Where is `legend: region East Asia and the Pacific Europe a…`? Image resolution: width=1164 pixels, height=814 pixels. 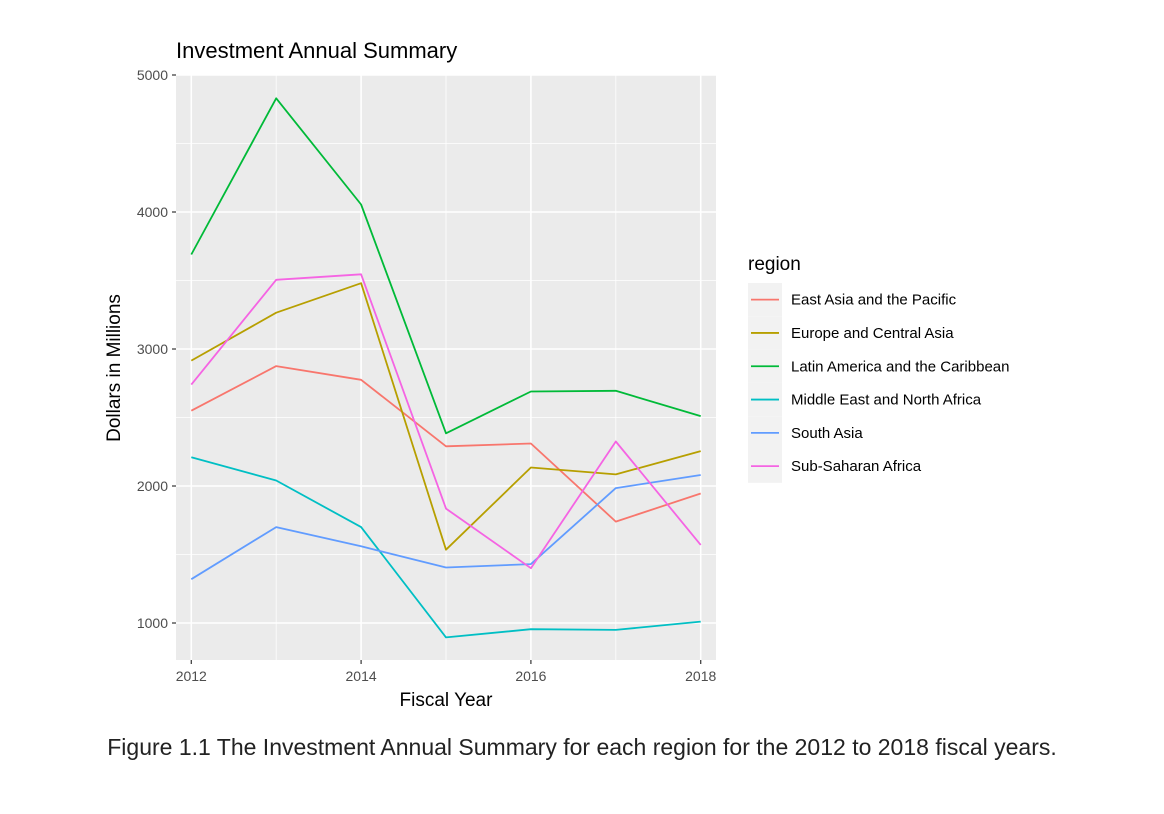 legend: region East Asia and the Pacific Europe a… is located at coordinates (878, 368).